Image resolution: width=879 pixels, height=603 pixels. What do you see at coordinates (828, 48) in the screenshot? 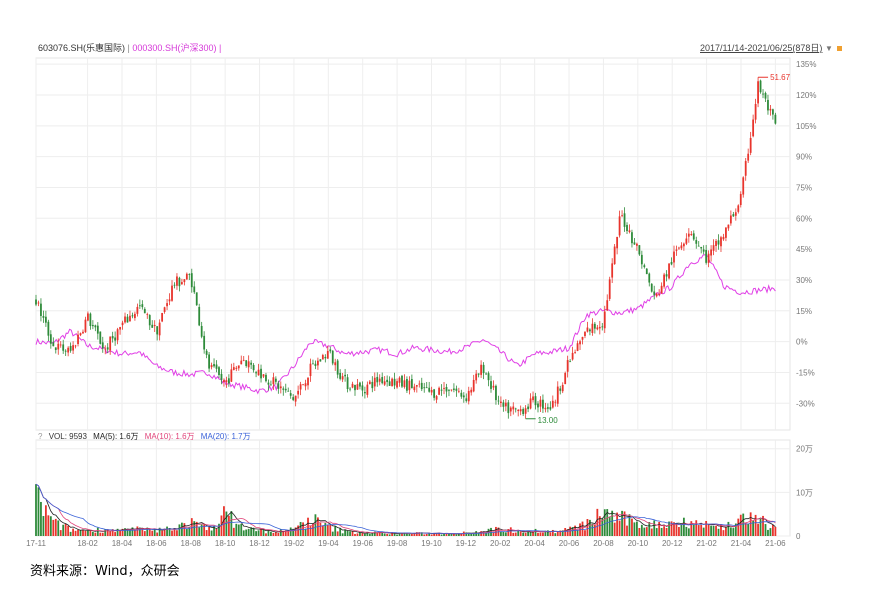
I see `dropdown-triangle-icon: ▼` at bounding box center [828, 48].